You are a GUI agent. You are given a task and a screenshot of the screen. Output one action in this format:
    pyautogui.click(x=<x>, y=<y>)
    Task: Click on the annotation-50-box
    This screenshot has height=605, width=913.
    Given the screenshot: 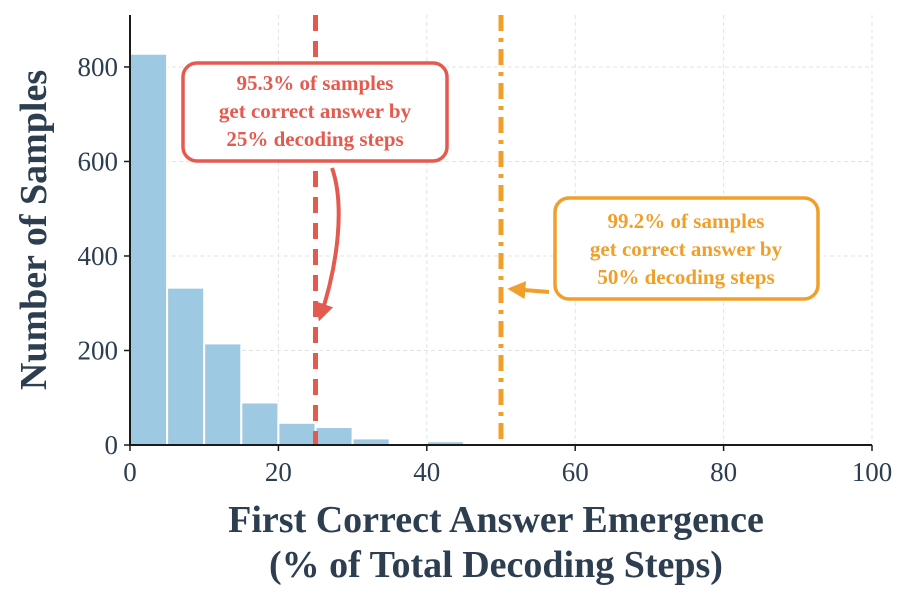 What is the action you would take?
    pyautogui.click(x=686, y=248)
    